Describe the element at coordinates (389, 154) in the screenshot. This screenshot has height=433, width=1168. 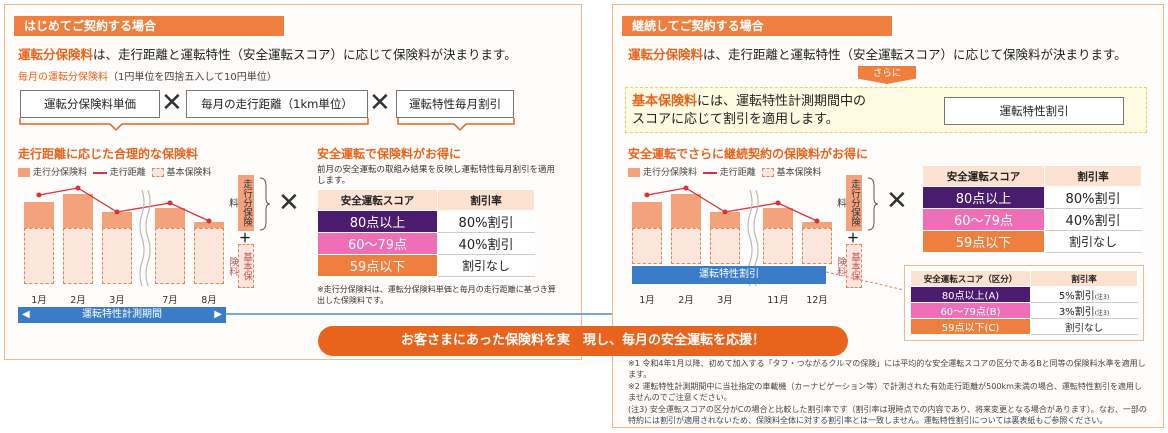
I see `safe-title: 安全運転で保険料がお得に` at that location.